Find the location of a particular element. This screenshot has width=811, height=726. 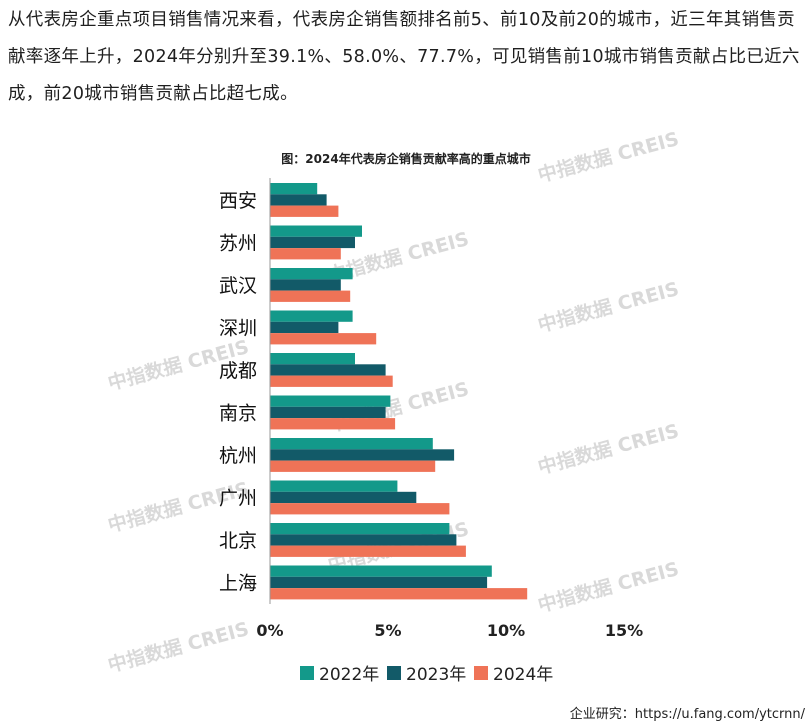

category-label-8: 广州 is located at coordinates (238, 498).